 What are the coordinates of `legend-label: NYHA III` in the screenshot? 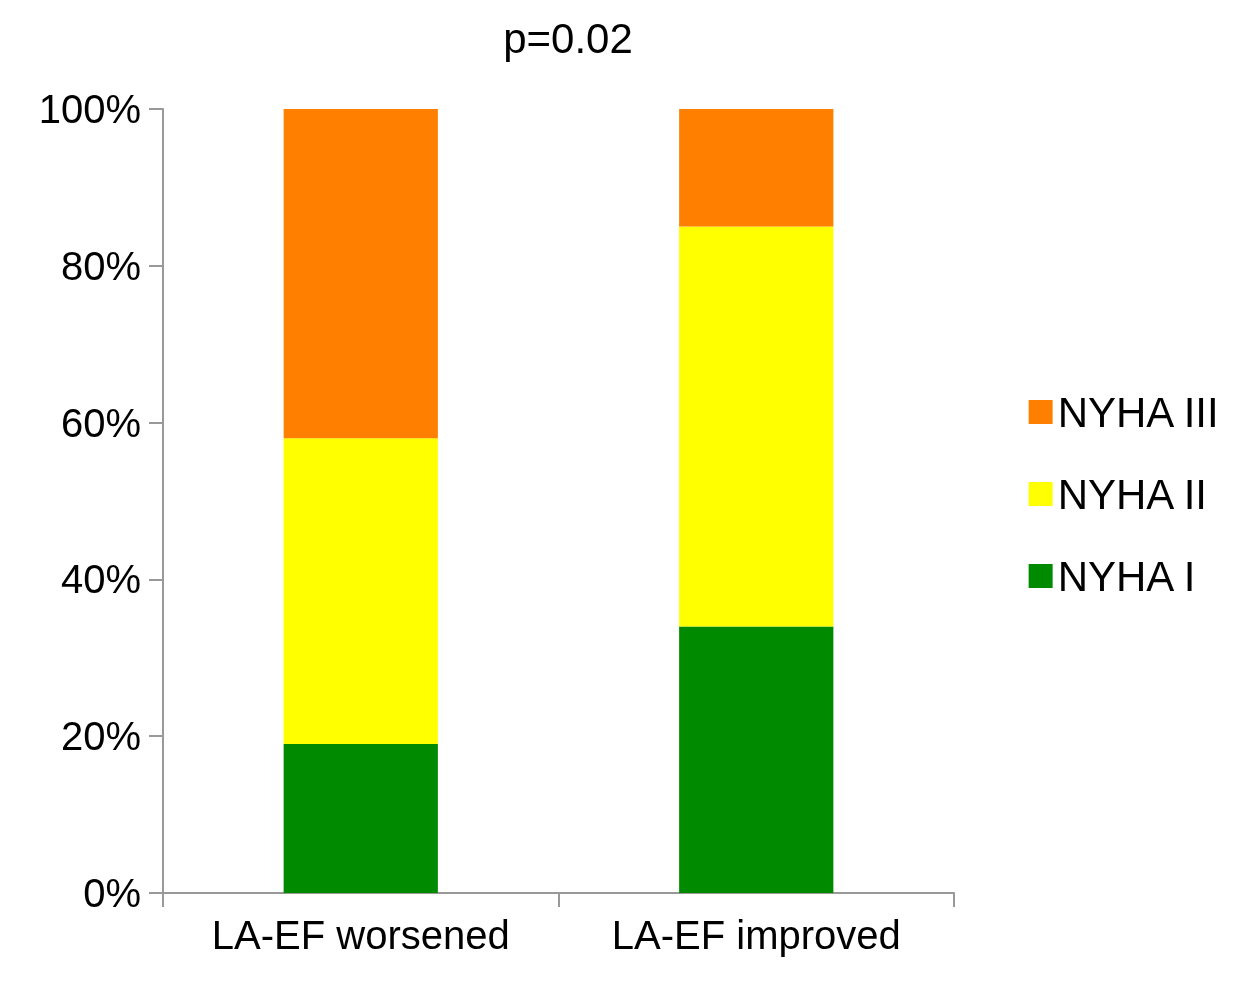 It's located at (1138, 412).